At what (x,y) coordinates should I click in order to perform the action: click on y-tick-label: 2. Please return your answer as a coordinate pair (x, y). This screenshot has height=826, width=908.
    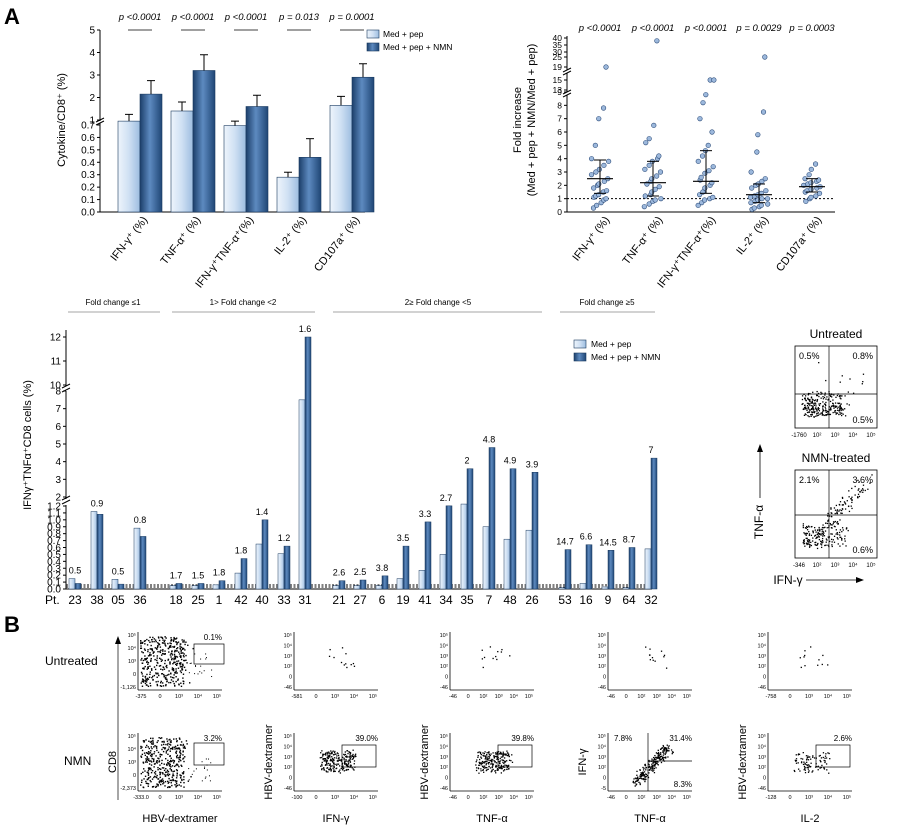
    Looking at the image, I should click on (58, 498).